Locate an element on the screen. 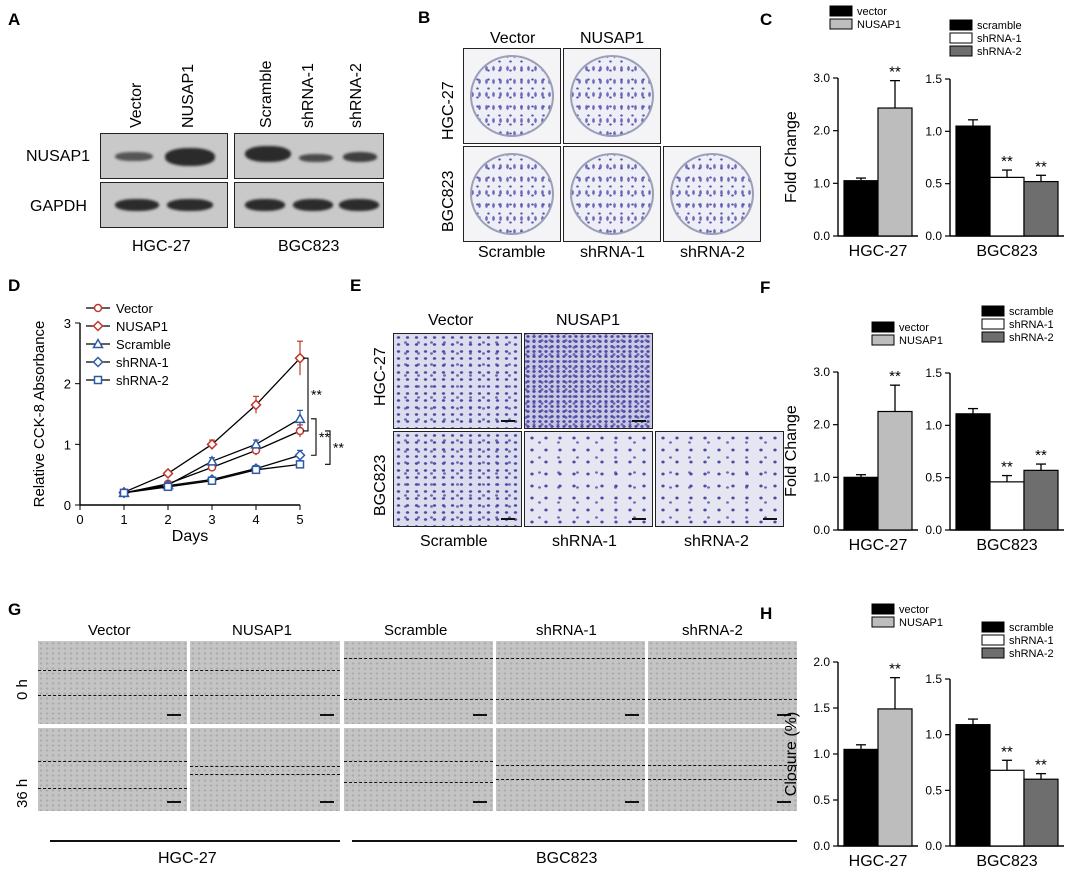 Image resolution: width=1084 pixels, height=870 pixels. g-row-0h: 0 h is located at coordinates (22, 689).